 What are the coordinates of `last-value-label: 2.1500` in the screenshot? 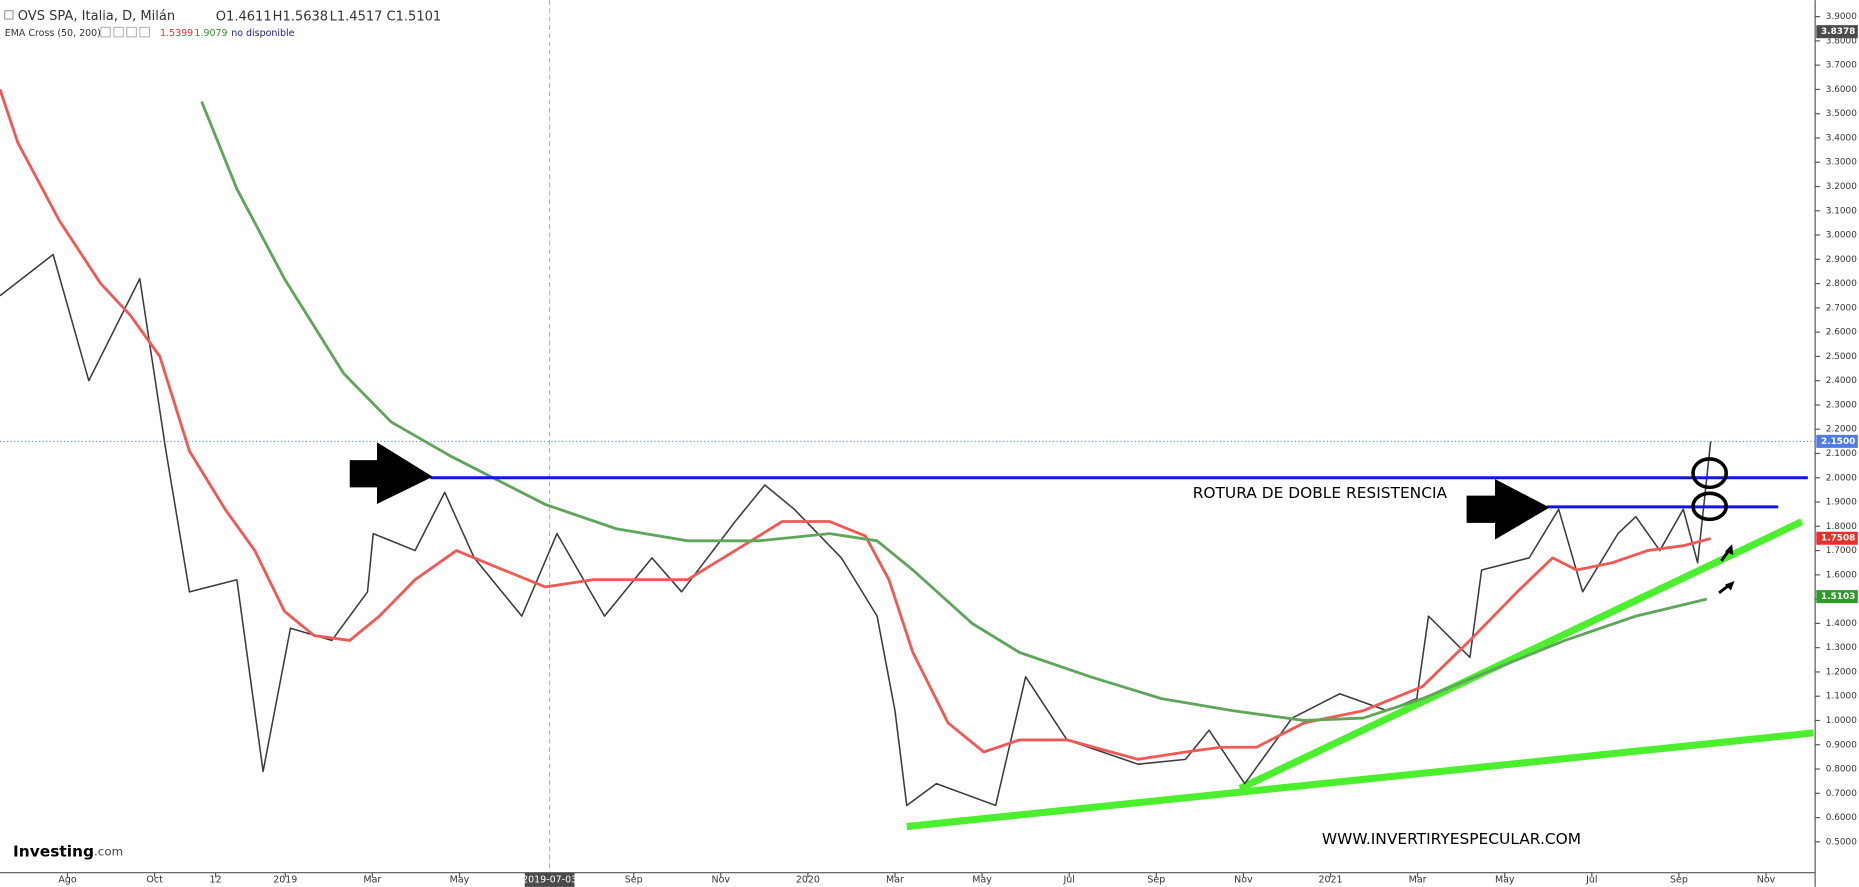 It's located at (1838, 442).